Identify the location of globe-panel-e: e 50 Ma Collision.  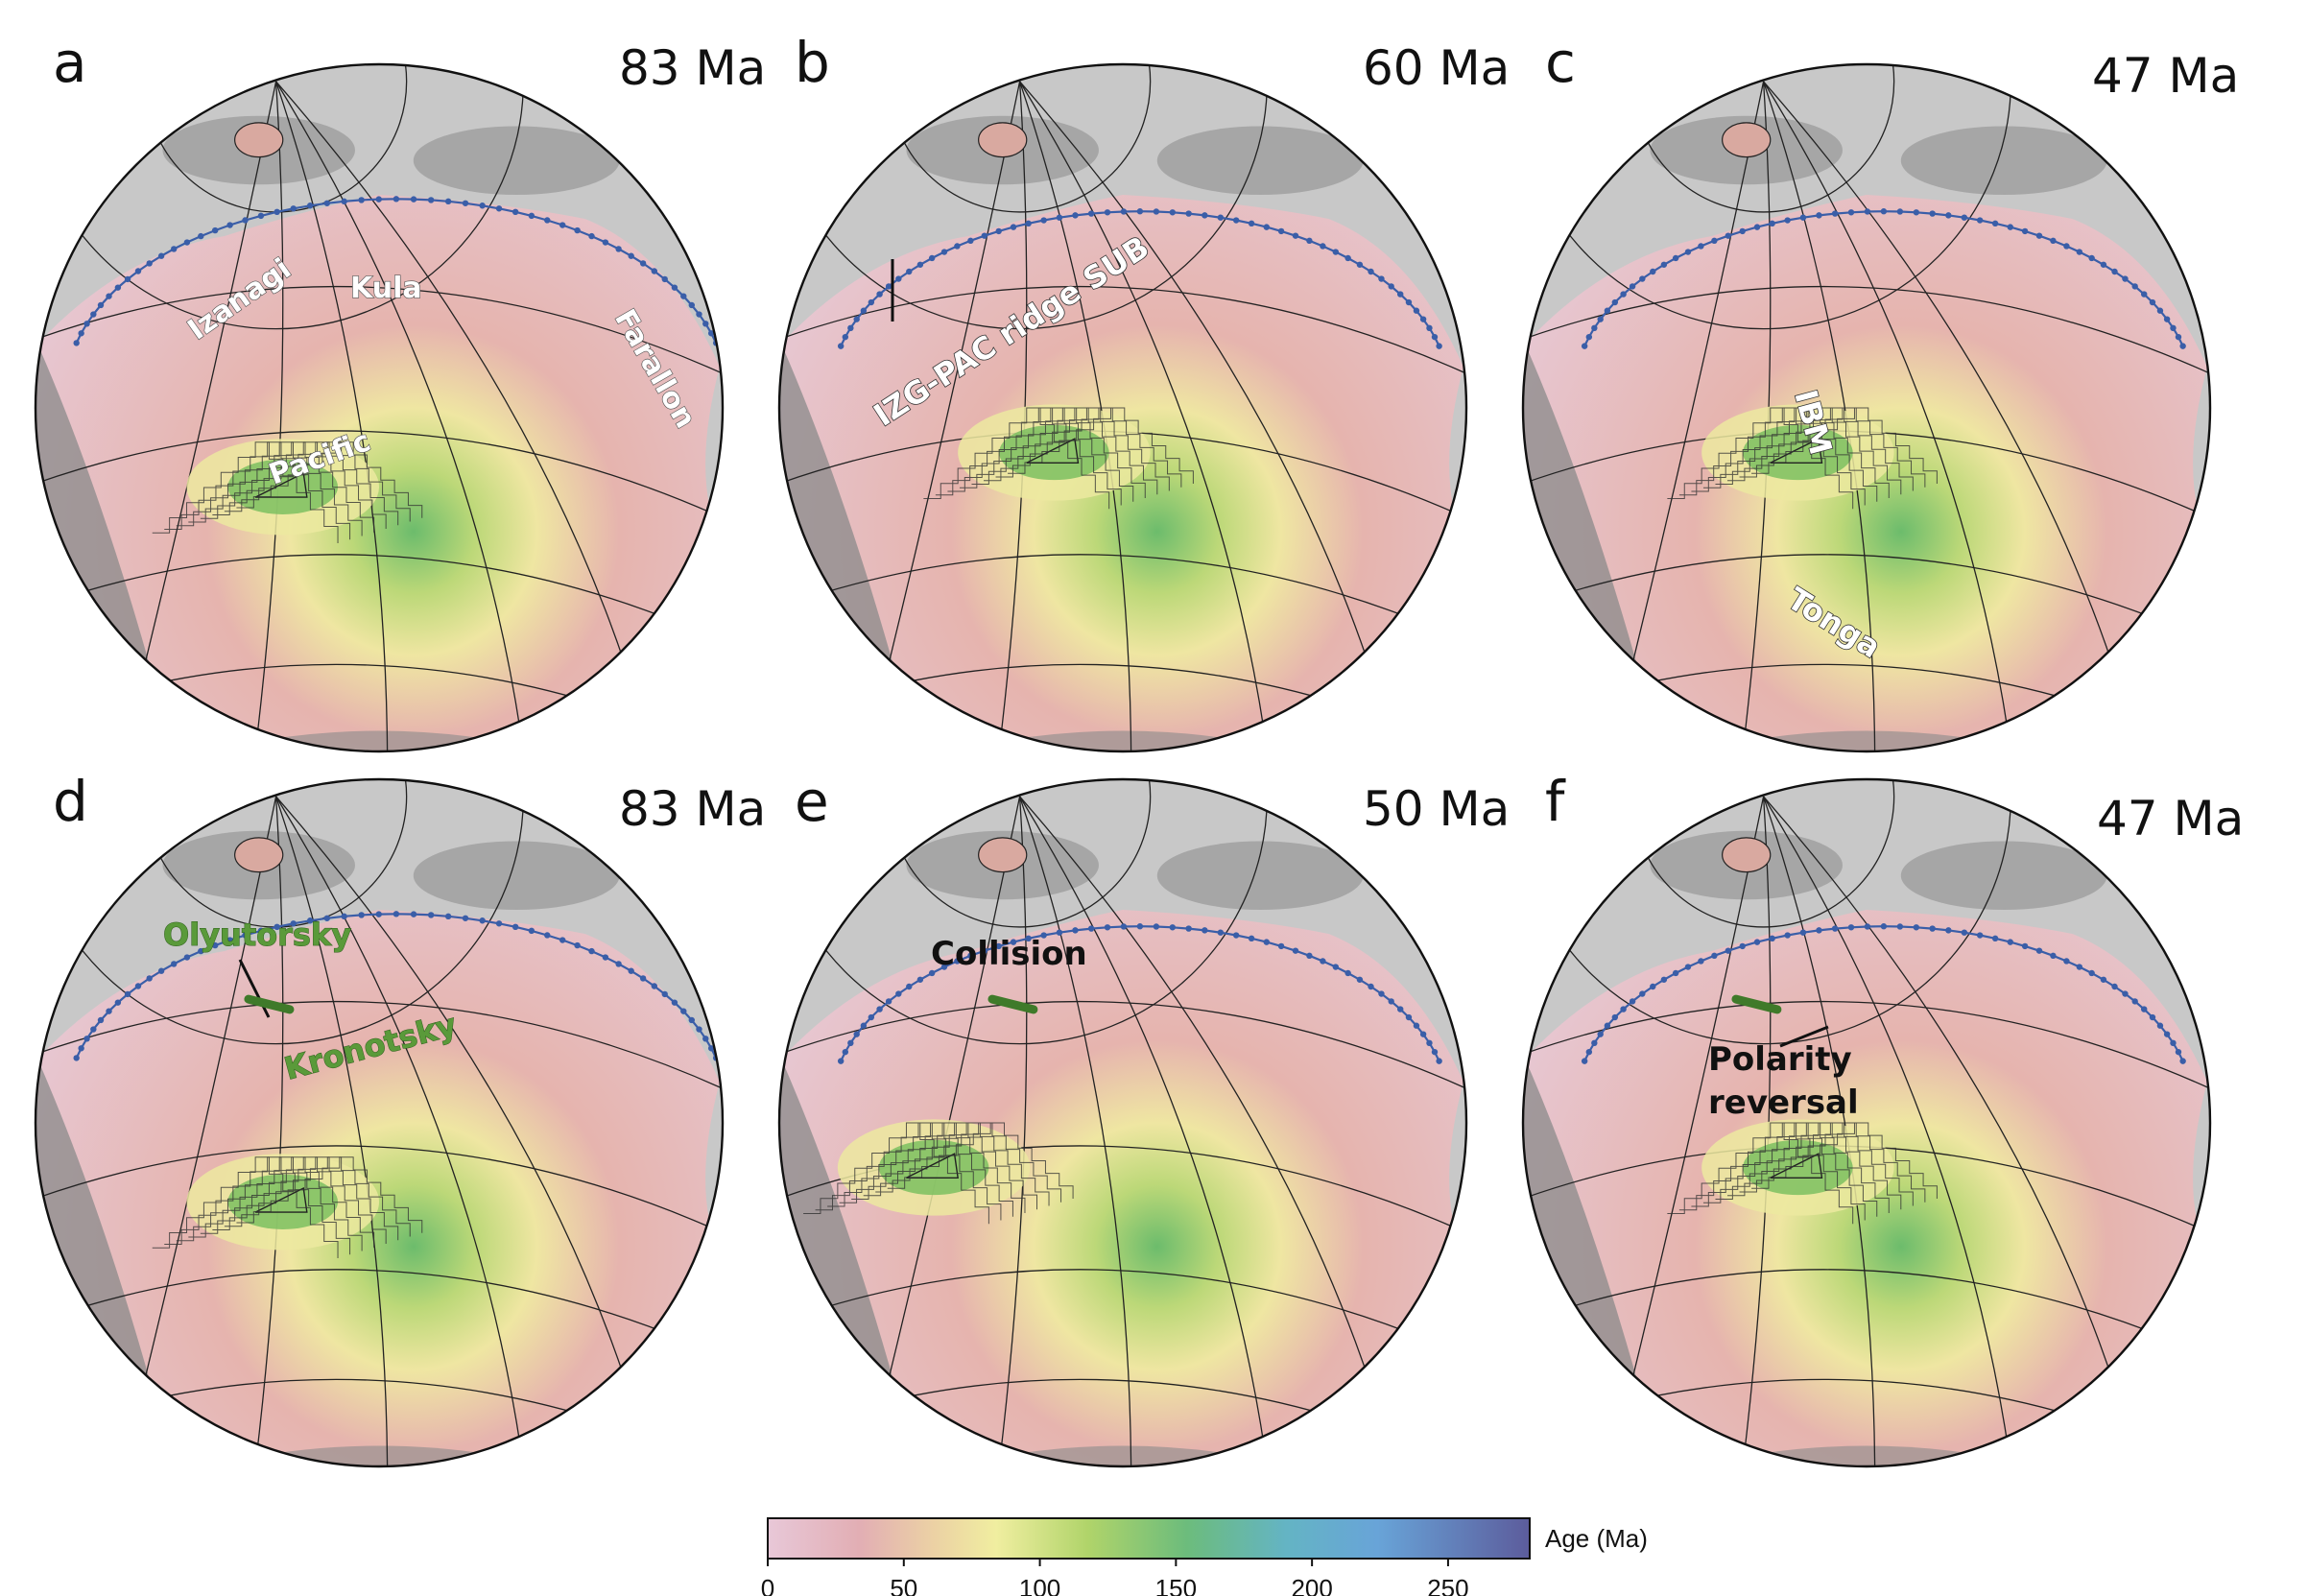
(1143, 1118).